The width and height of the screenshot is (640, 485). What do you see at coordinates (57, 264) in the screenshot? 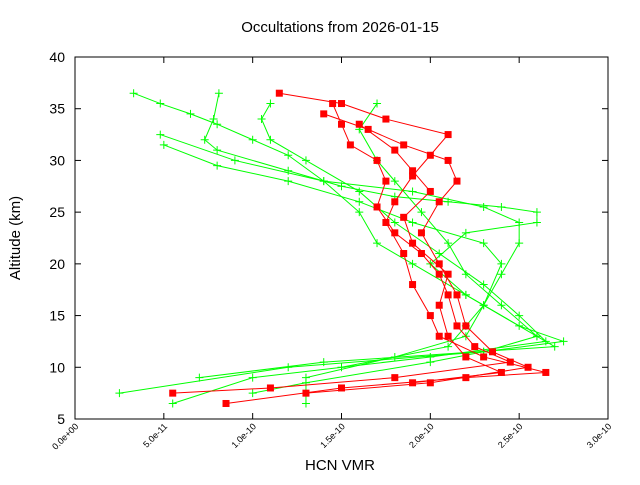
I see `y-tick-label: 20` at bounding box center [57, 264].